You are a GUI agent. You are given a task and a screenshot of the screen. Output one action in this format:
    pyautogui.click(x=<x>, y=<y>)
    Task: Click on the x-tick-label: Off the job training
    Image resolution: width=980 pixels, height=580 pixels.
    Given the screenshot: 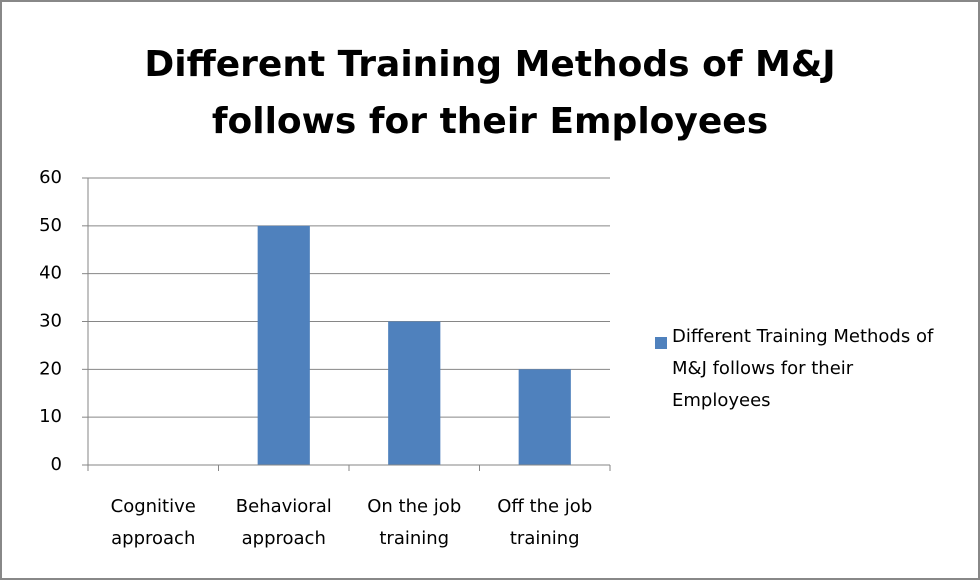 What is the action you would take?
    pyautogui.click(x=545, y=522)
    